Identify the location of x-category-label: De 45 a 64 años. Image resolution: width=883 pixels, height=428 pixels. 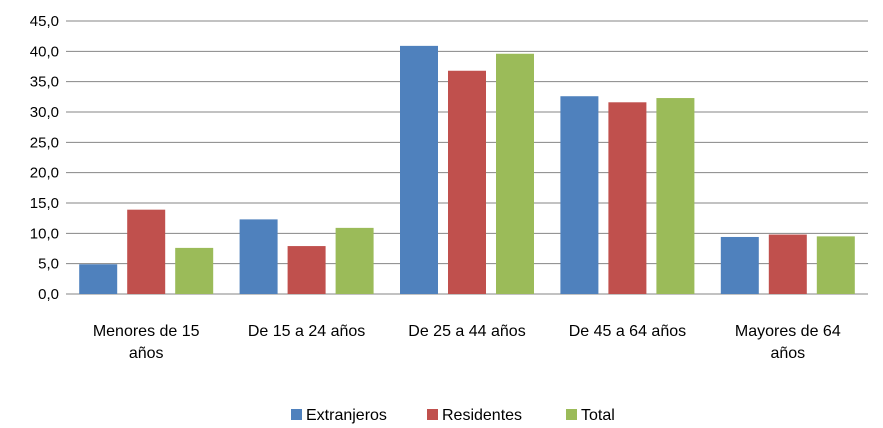
(627, 331).